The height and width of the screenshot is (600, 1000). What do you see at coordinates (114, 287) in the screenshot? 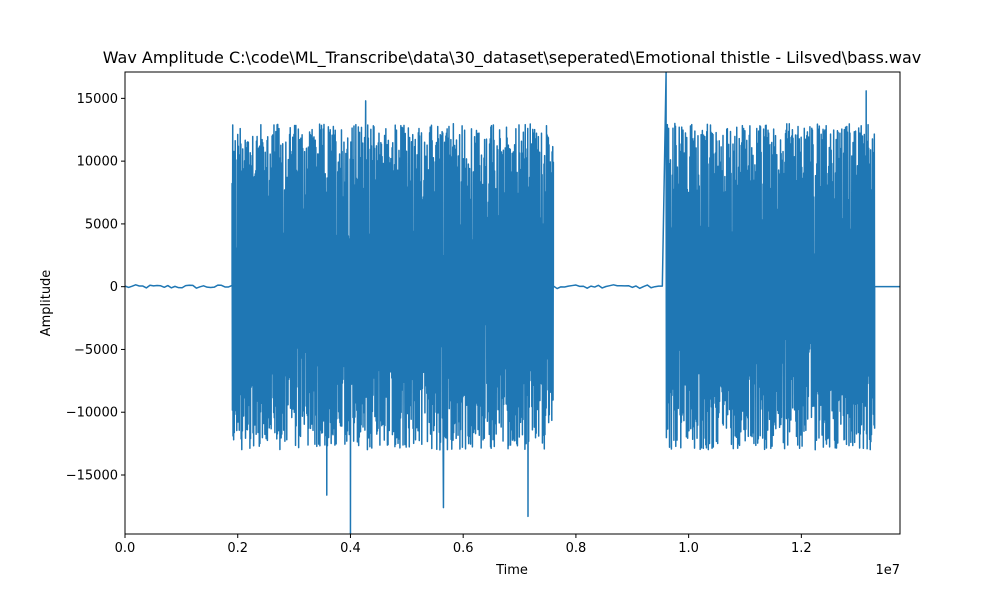
I see `y-tick-label: 0` at bounding box center [114, 287].